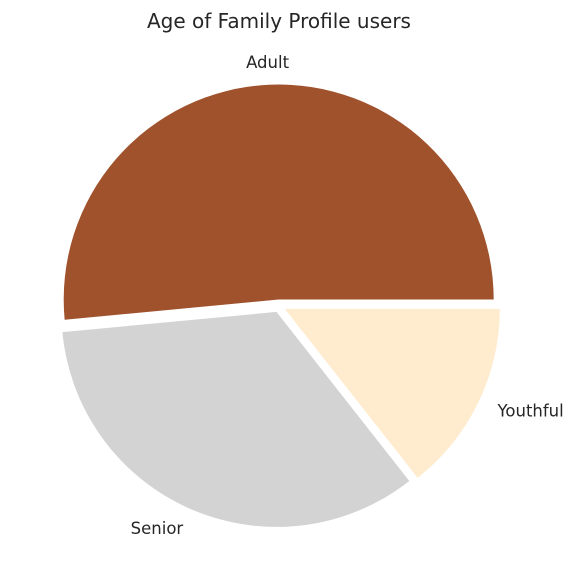 This screenshot has width=575, height=585. I want to click on slice-label-senior: Senior, so click(157, 528).